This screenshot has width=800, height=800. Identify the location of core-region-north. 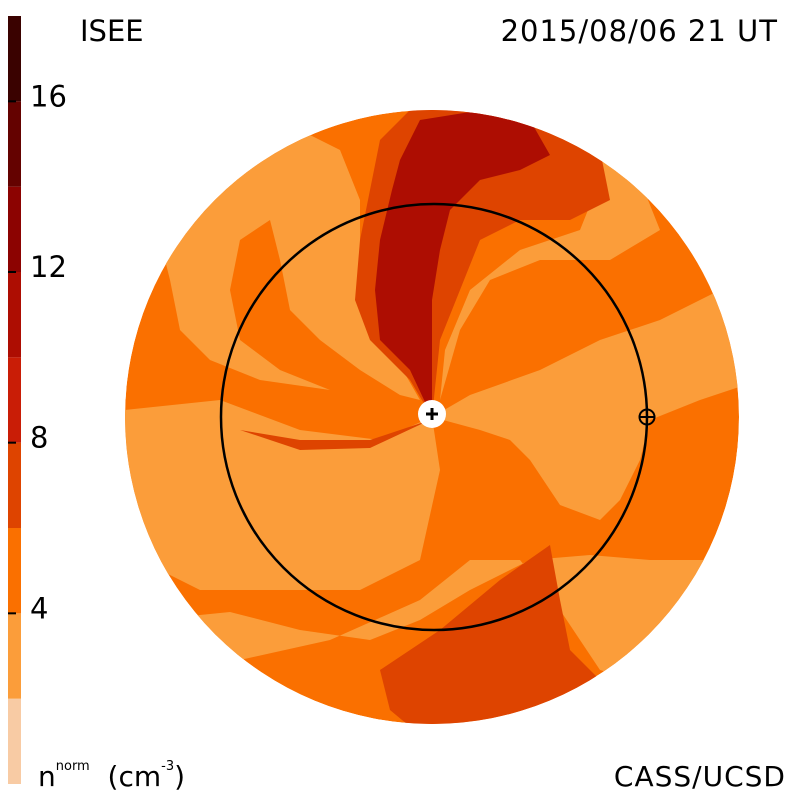
(462, 264).